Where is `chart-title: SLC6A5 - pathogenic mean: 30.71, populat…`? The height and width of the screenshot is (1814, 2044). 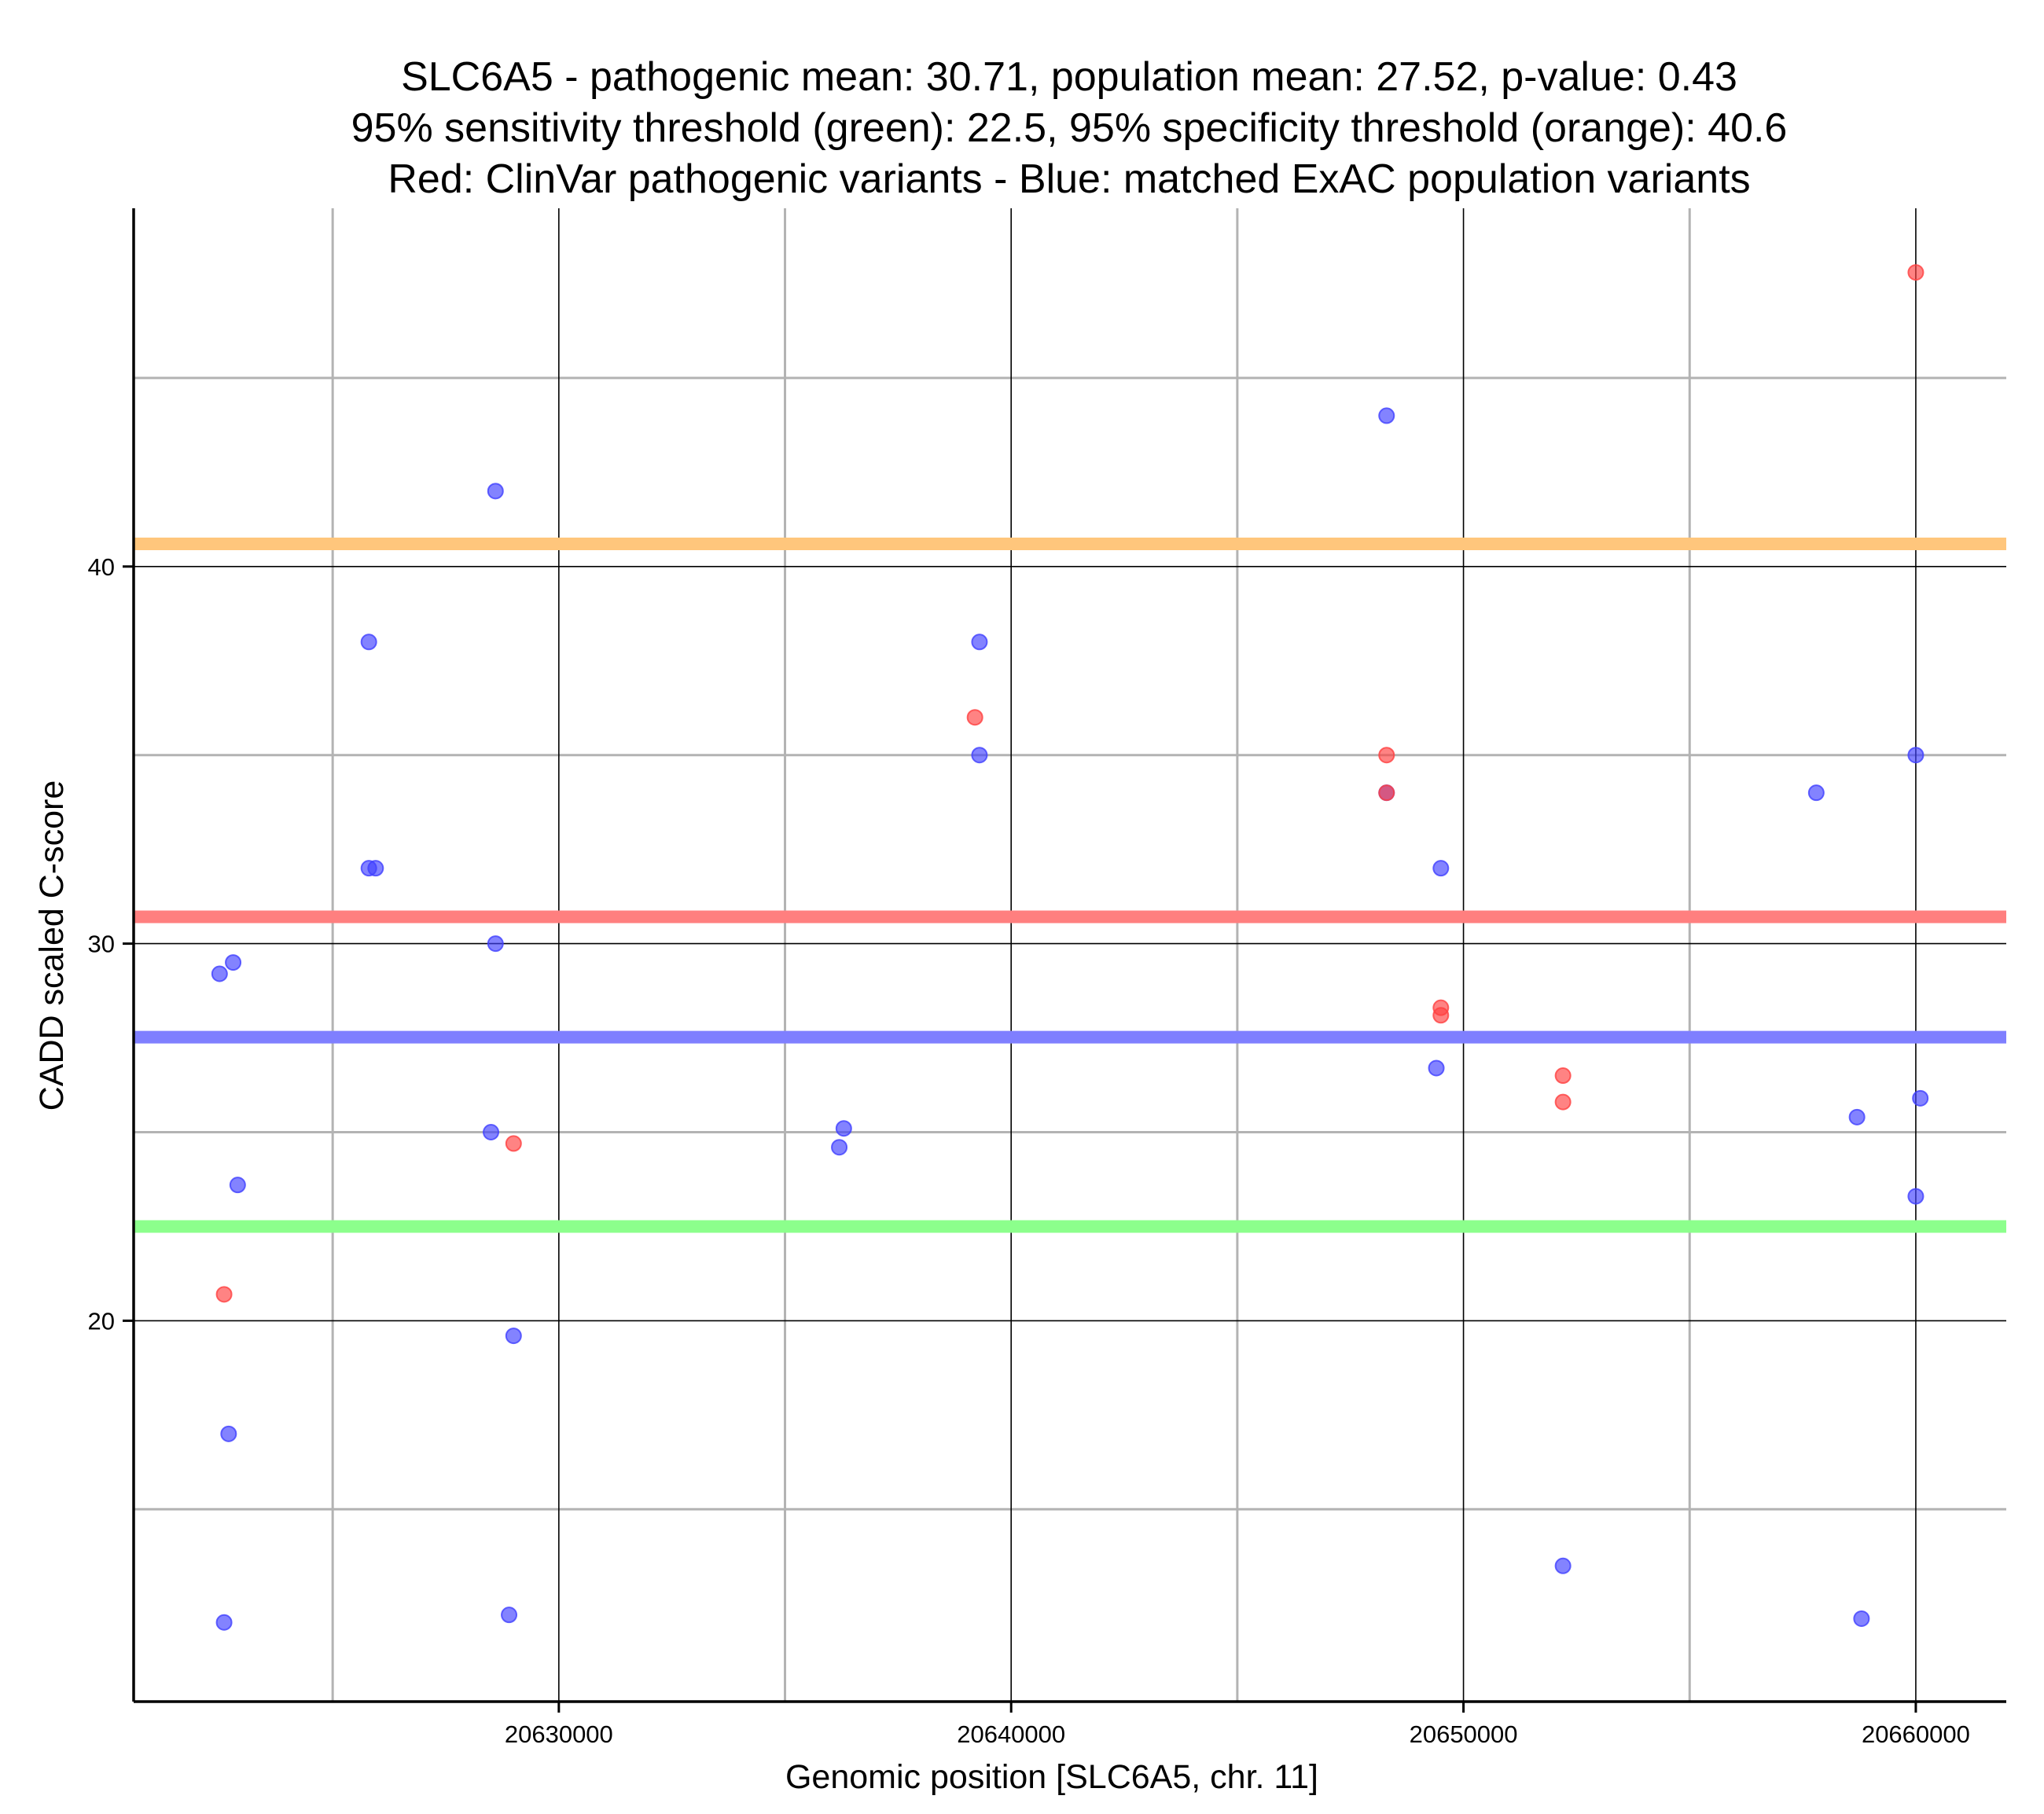
chart-title: SLC6A5 - pathogenic mean: 30.71, populat… is located at coordinates (1069, 128).